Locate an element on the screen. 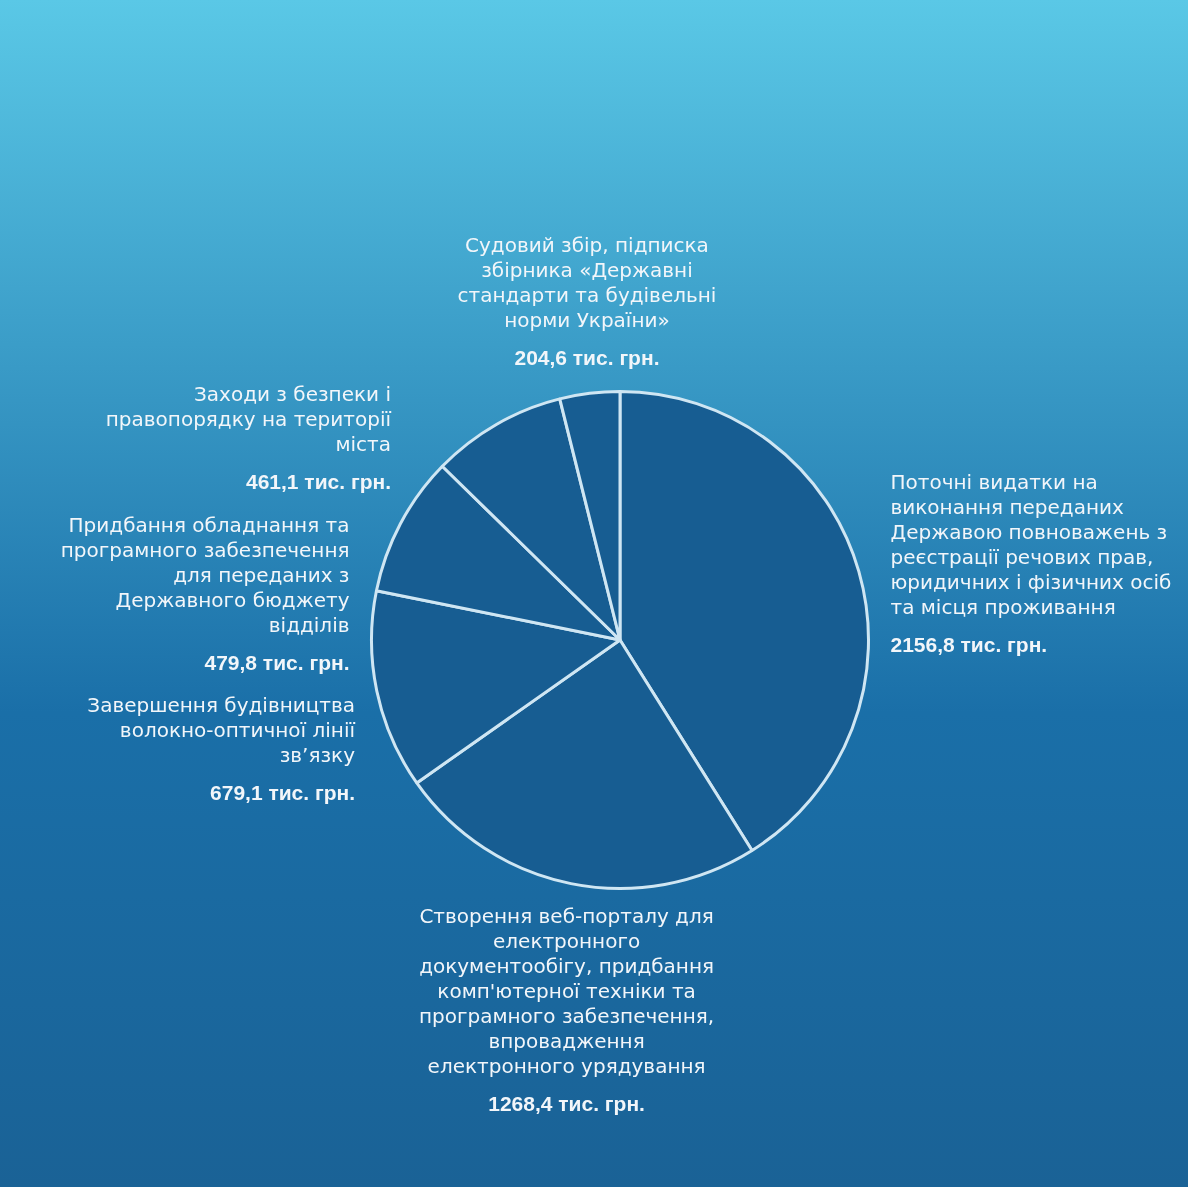  data-label: 461,1 тис. грн. is located at coordinates (318, 482).